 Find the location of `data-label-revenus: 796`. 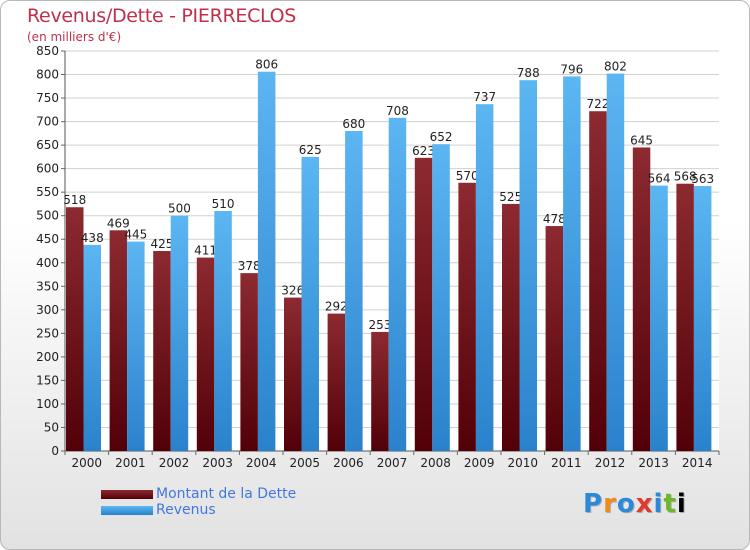

data-label-revenus: 796 is located at coordinates (571, 69).